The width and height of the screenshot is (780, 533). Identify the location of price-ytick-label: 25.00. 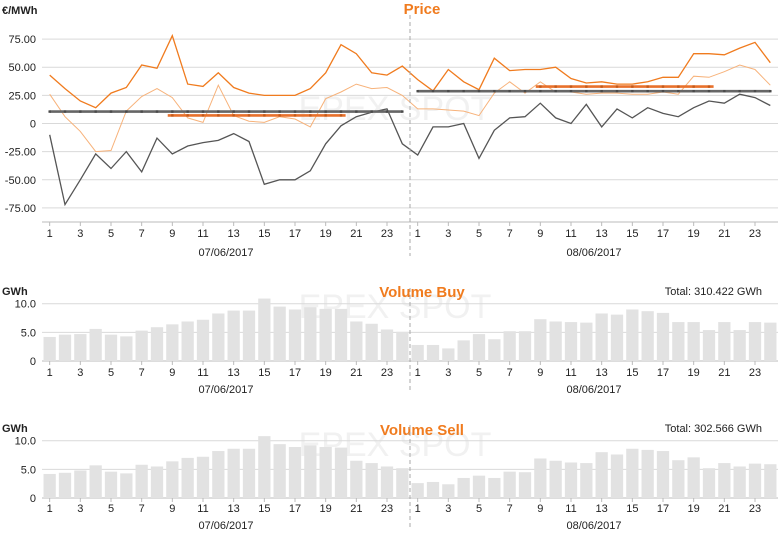
(22, 96).